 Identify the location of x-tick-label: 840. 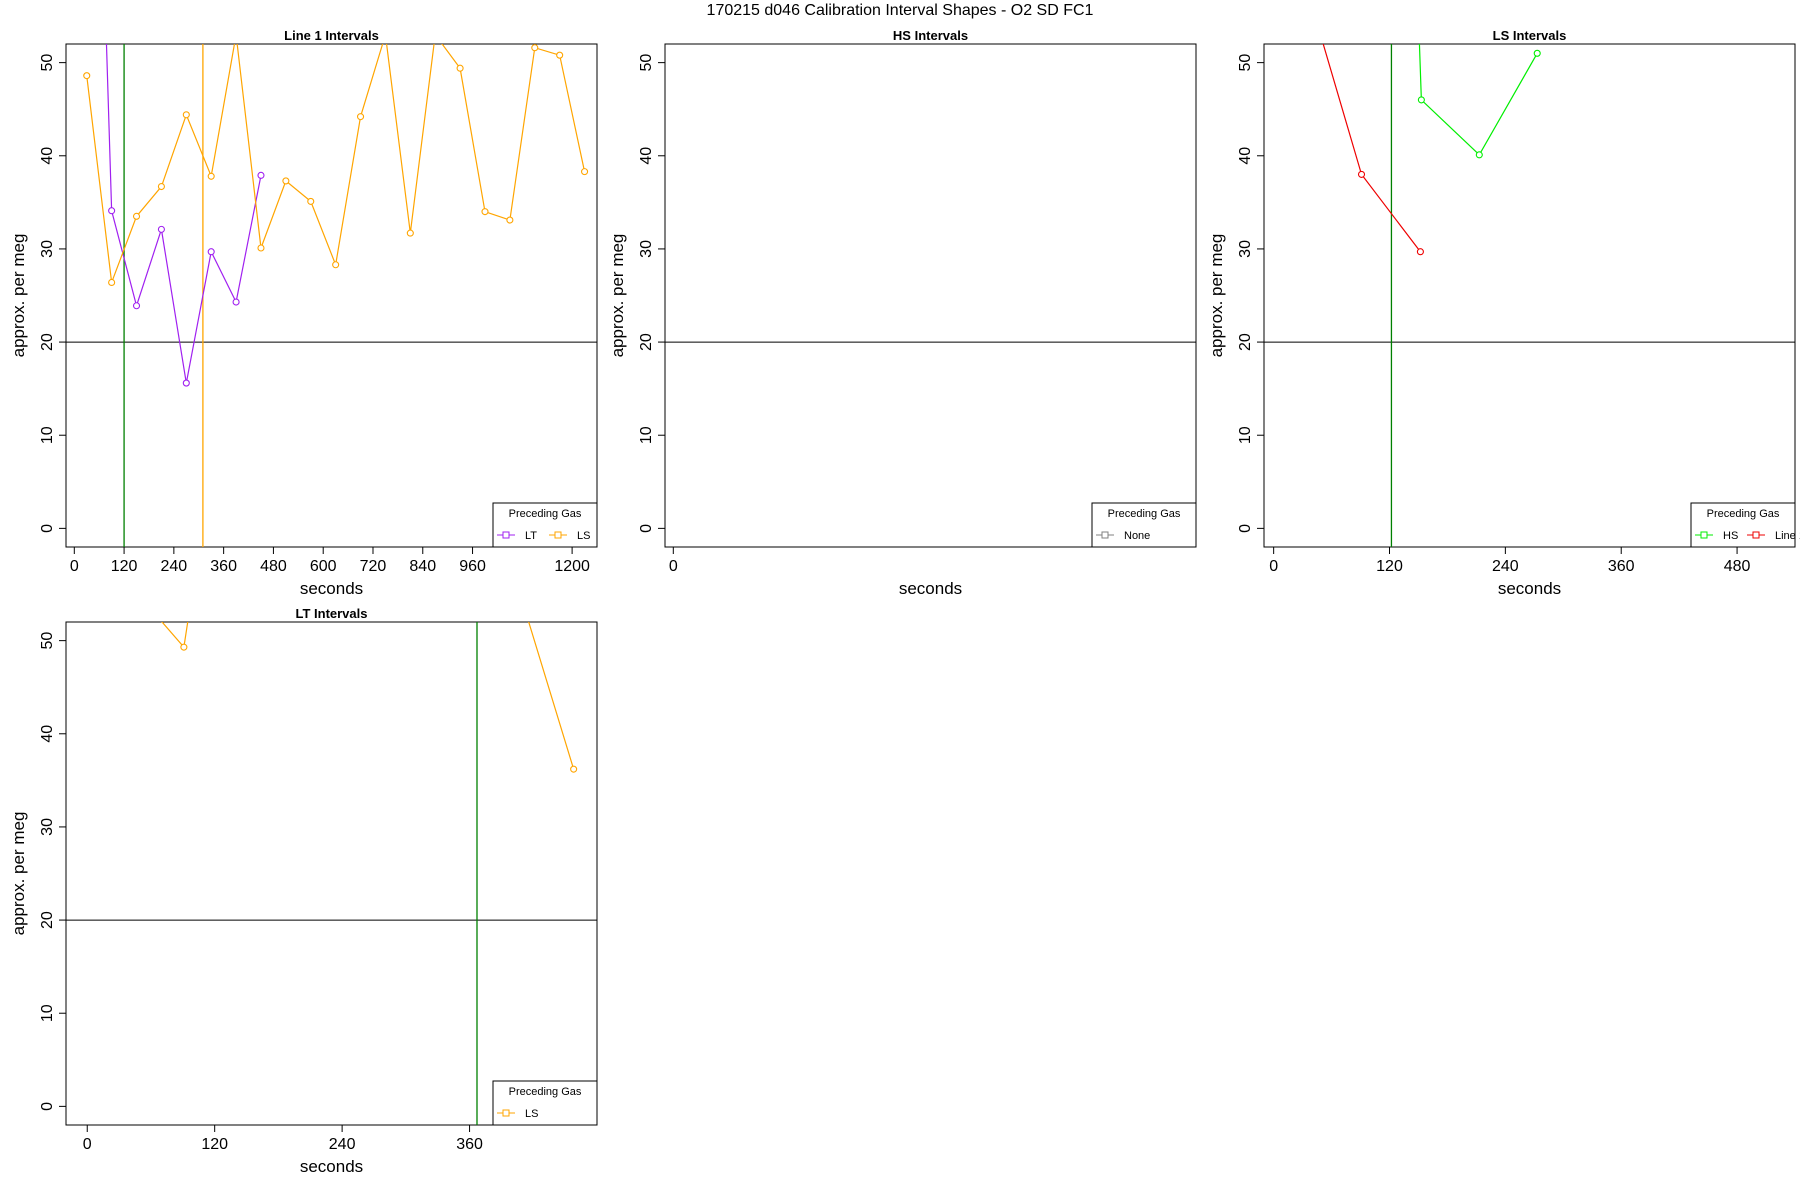
(422, 566).